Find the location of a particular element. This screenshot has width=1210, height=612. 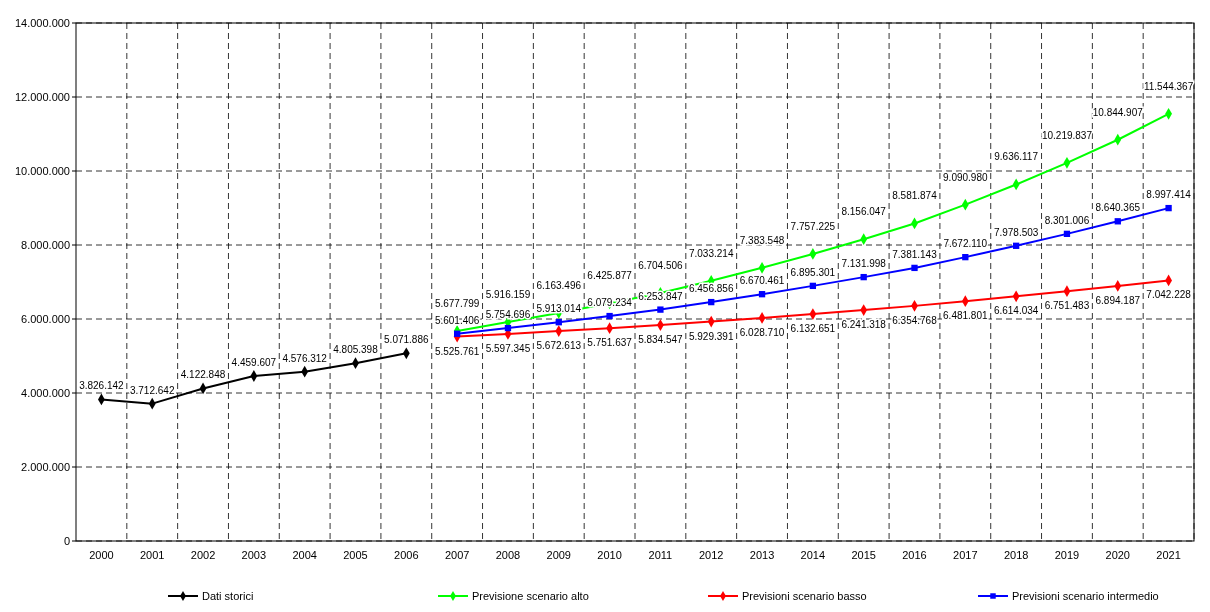

legend-label: Previsioni scenario basso is located at coordinates (804, 595).